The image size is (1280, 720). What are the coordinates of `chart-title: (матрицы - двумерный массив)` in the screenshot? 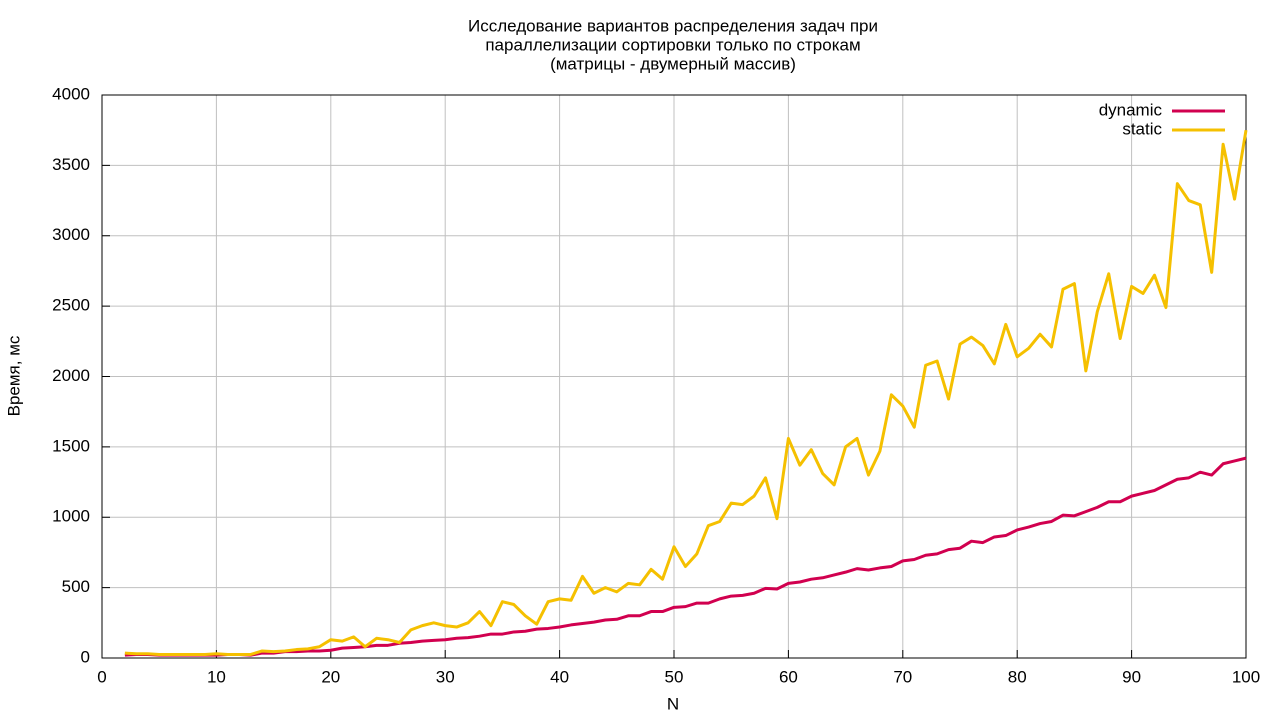 It's located at (673, 63).